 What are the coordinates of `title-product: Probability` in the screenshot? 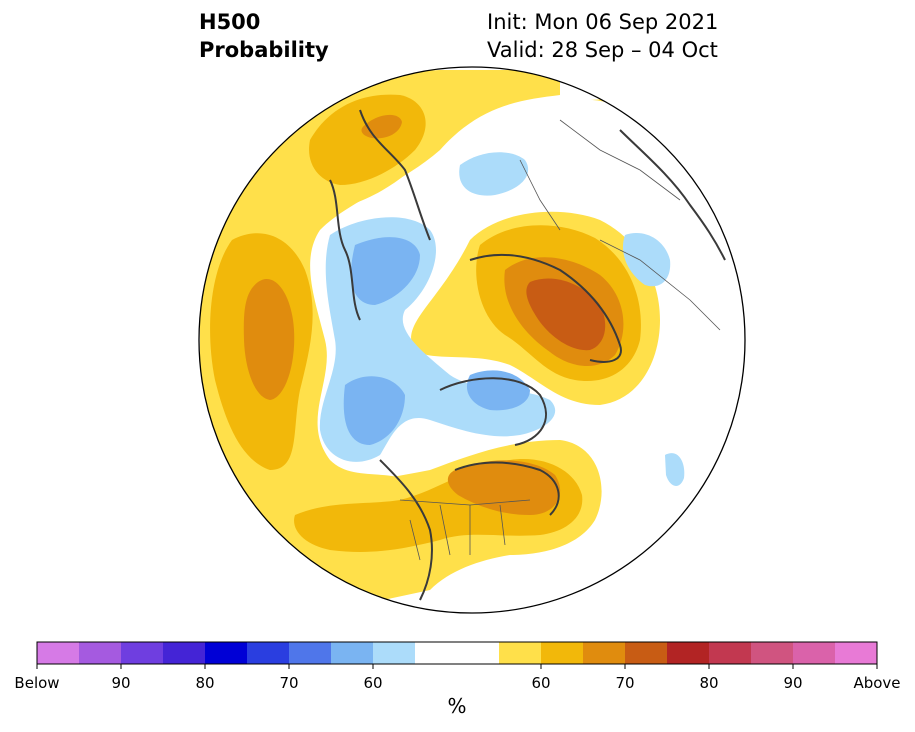 It's located at (264, 50).